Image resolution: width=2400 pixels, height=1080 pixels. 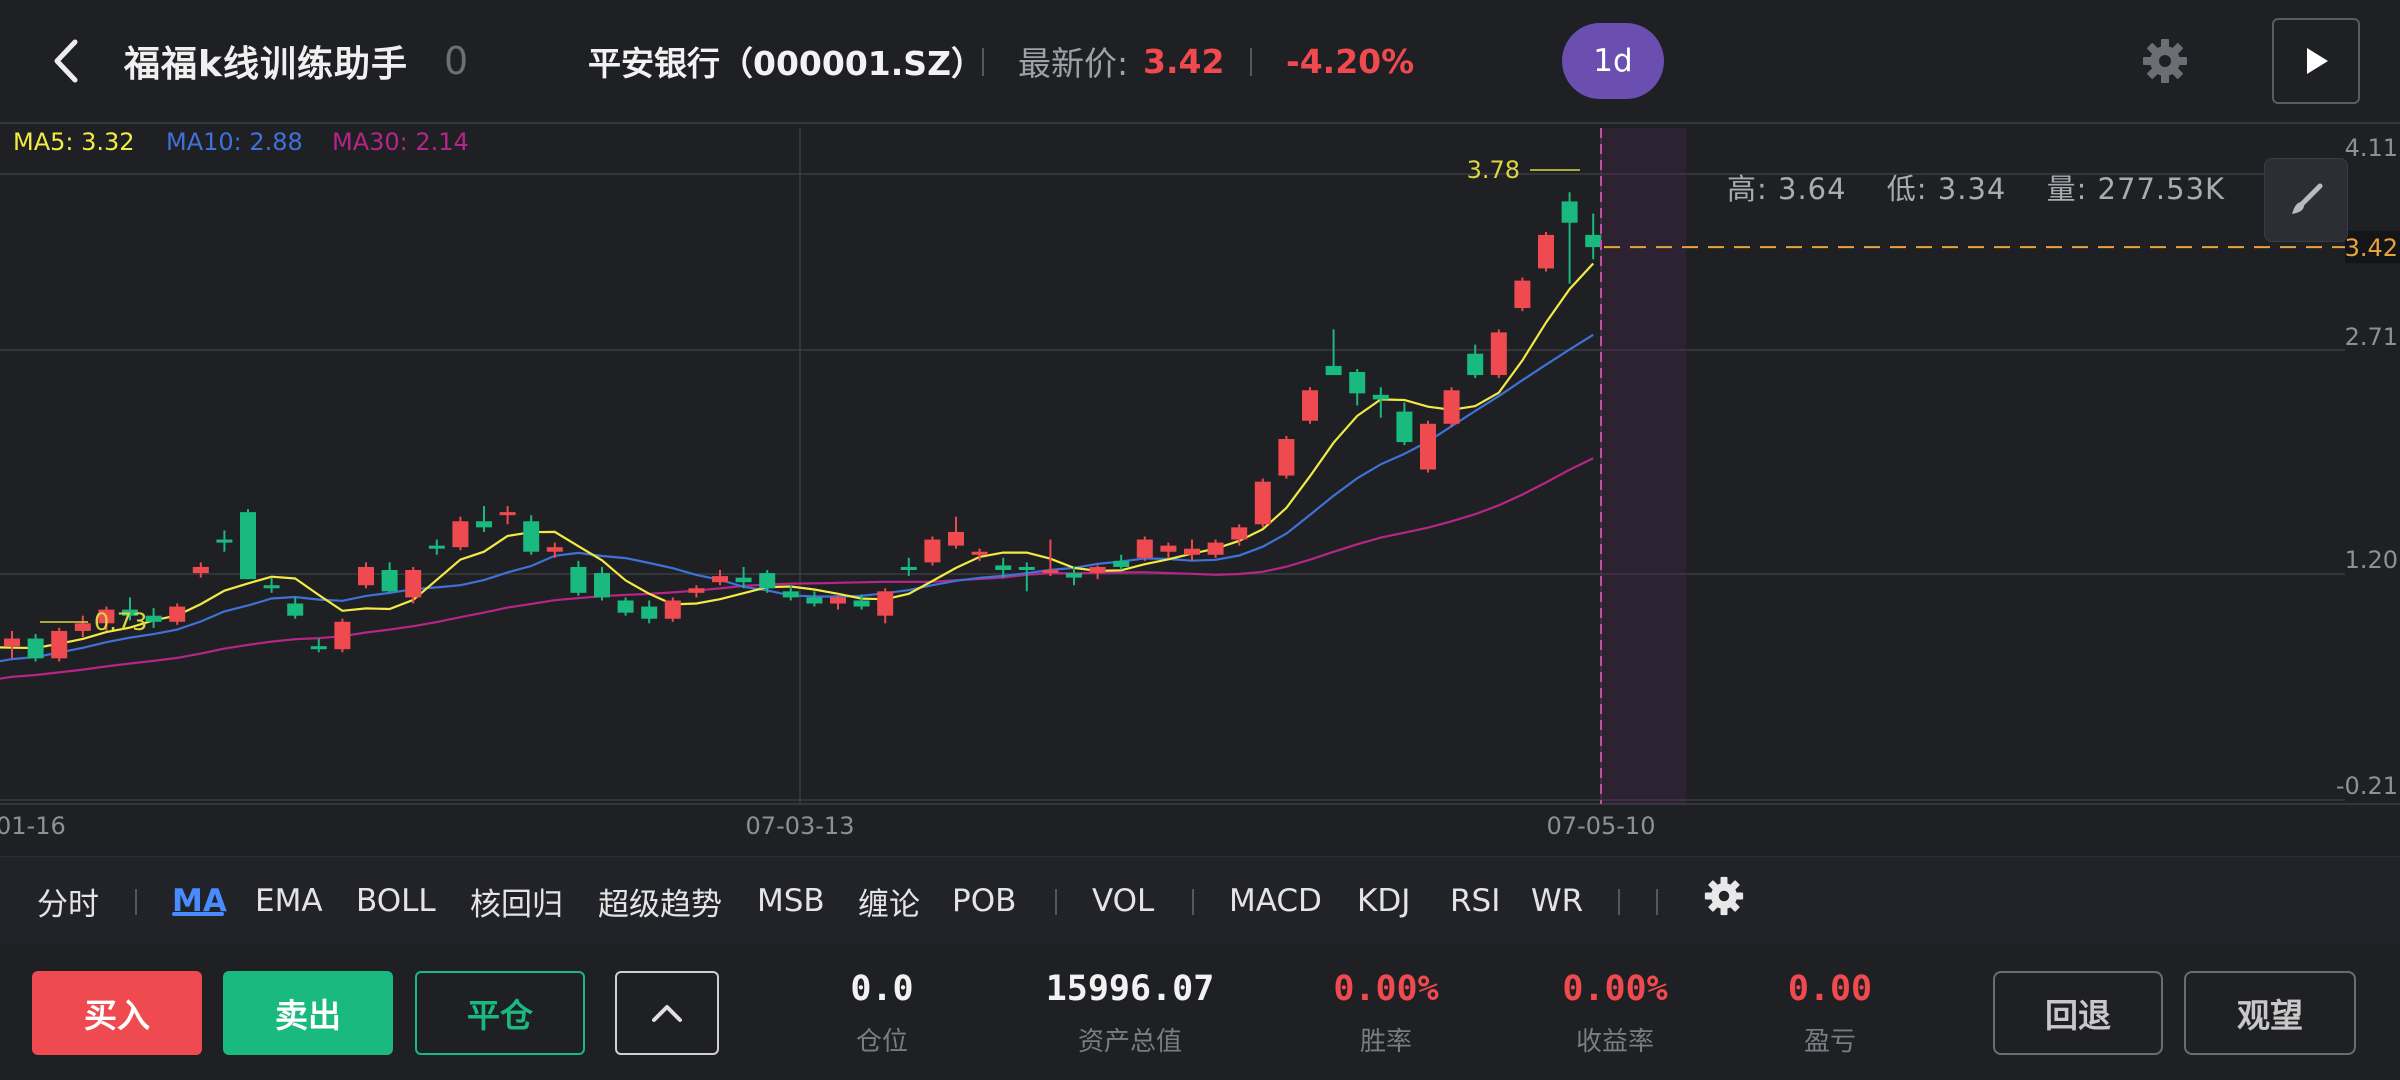 What do you see at coordinates (791, 901) in the screenshot?
I see `tab-msb: MSB` at bounding box center [791, 901].